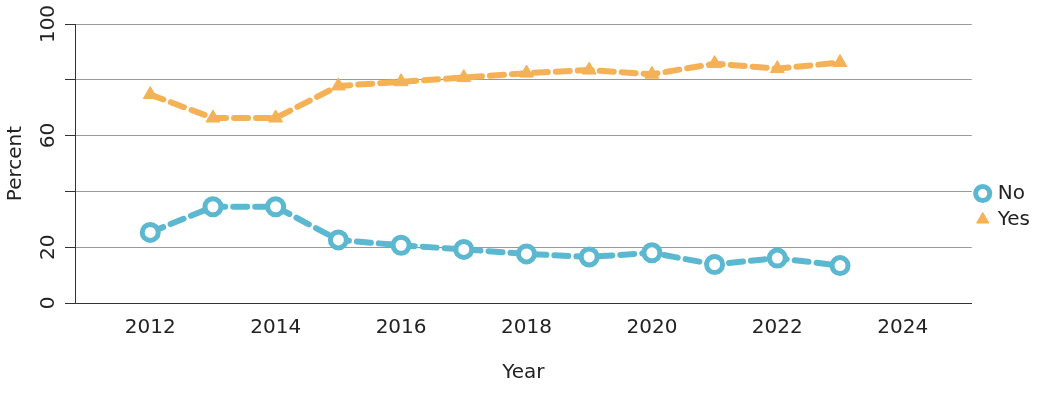  I want to click on y-tick-label: 0, so click(47, 303).